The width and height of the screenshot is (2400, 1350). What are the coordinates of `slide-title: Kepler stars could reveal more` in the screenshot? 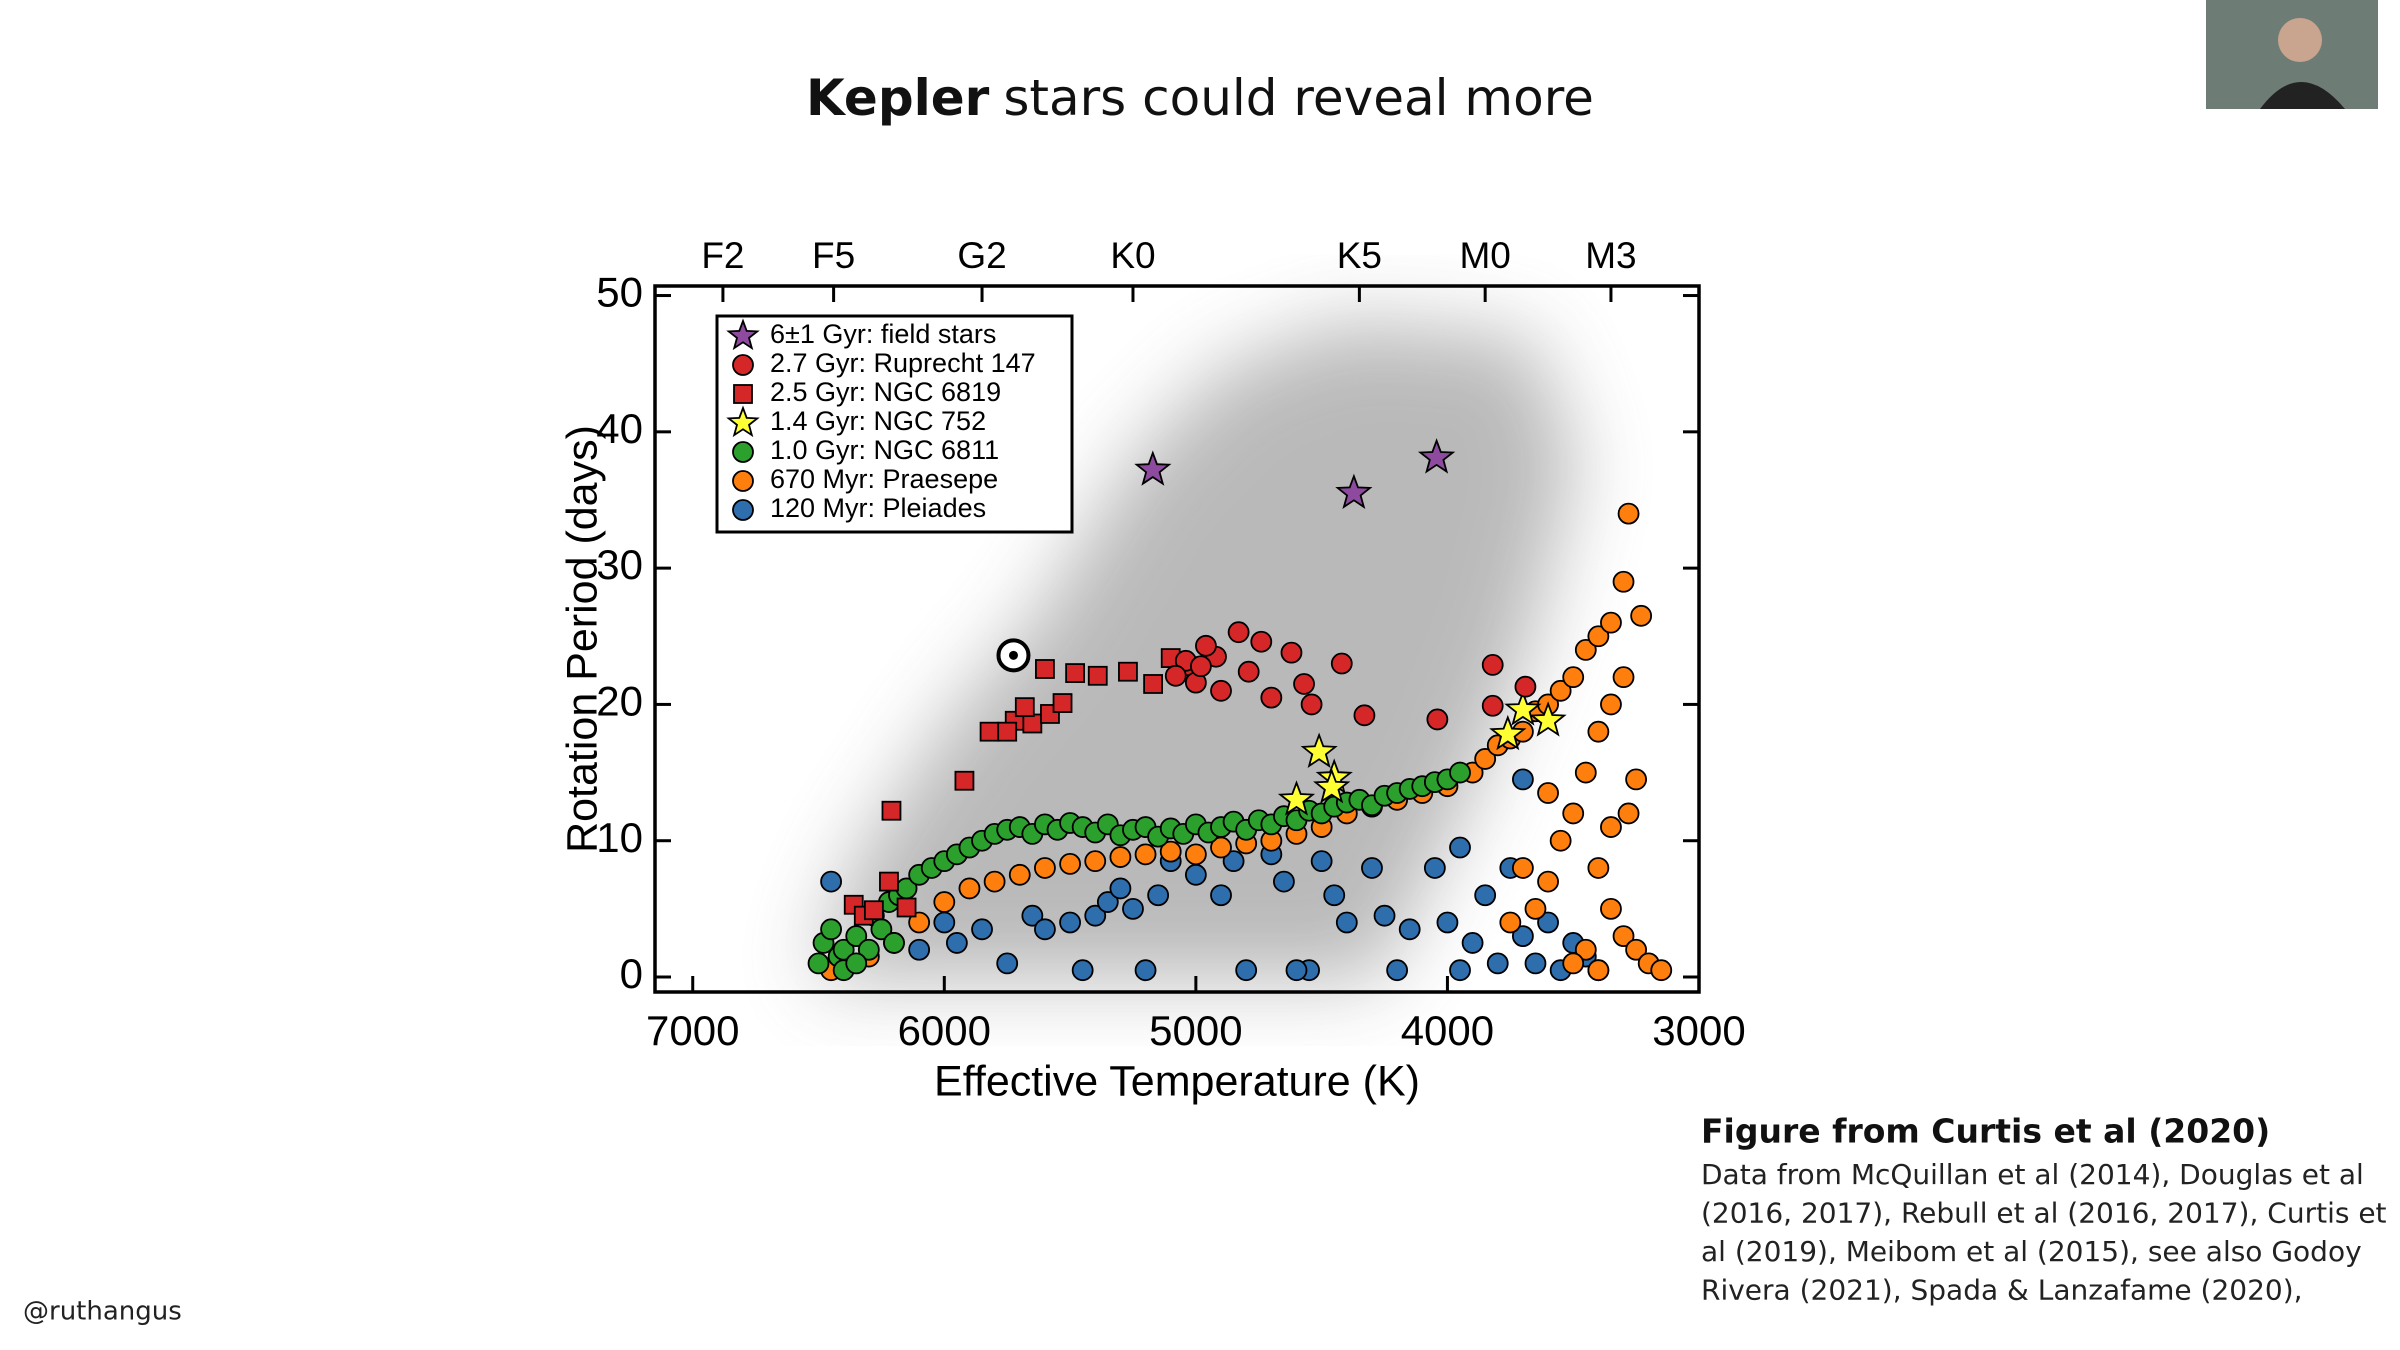 It's located at (1200, 98).